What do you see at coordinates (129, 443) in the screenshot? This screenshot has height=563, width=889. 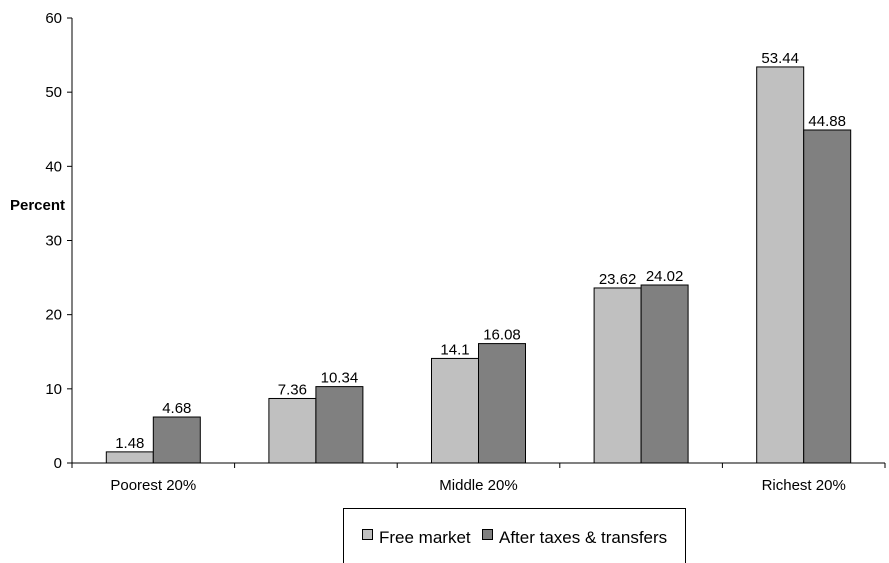 I see `data-label: 1.48` at bounding box center [129, 443].